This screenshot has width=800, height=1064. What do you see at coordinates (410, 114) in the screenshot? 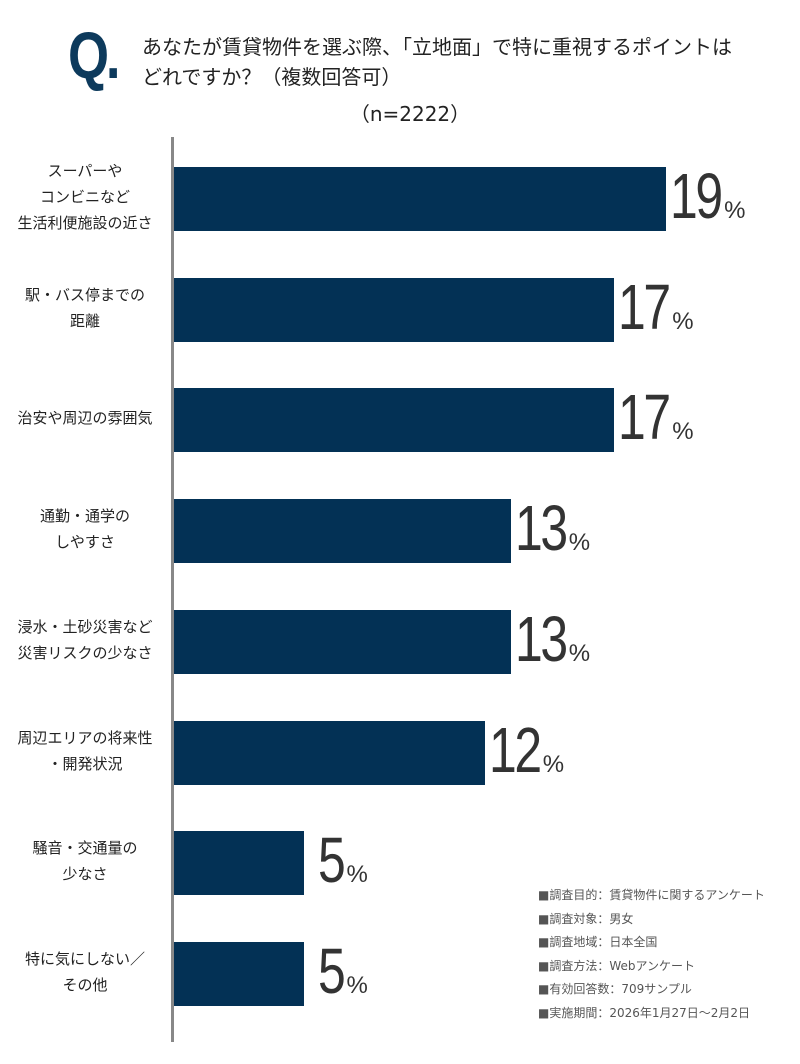
I see `sample-size: （n=2222）` at bounding box center [410, 114].